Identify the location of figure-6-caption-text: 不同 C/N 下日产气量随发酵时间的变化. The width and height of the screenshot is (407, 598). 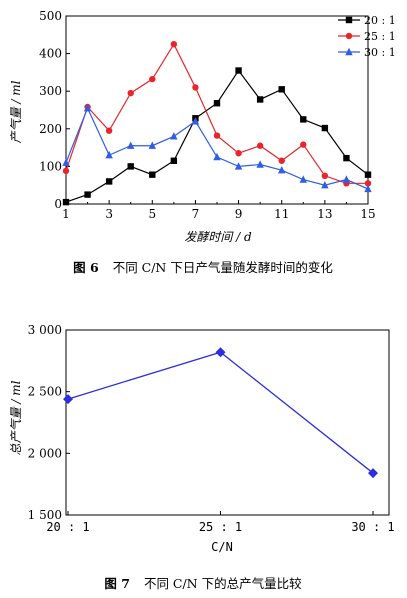
(223, 267).